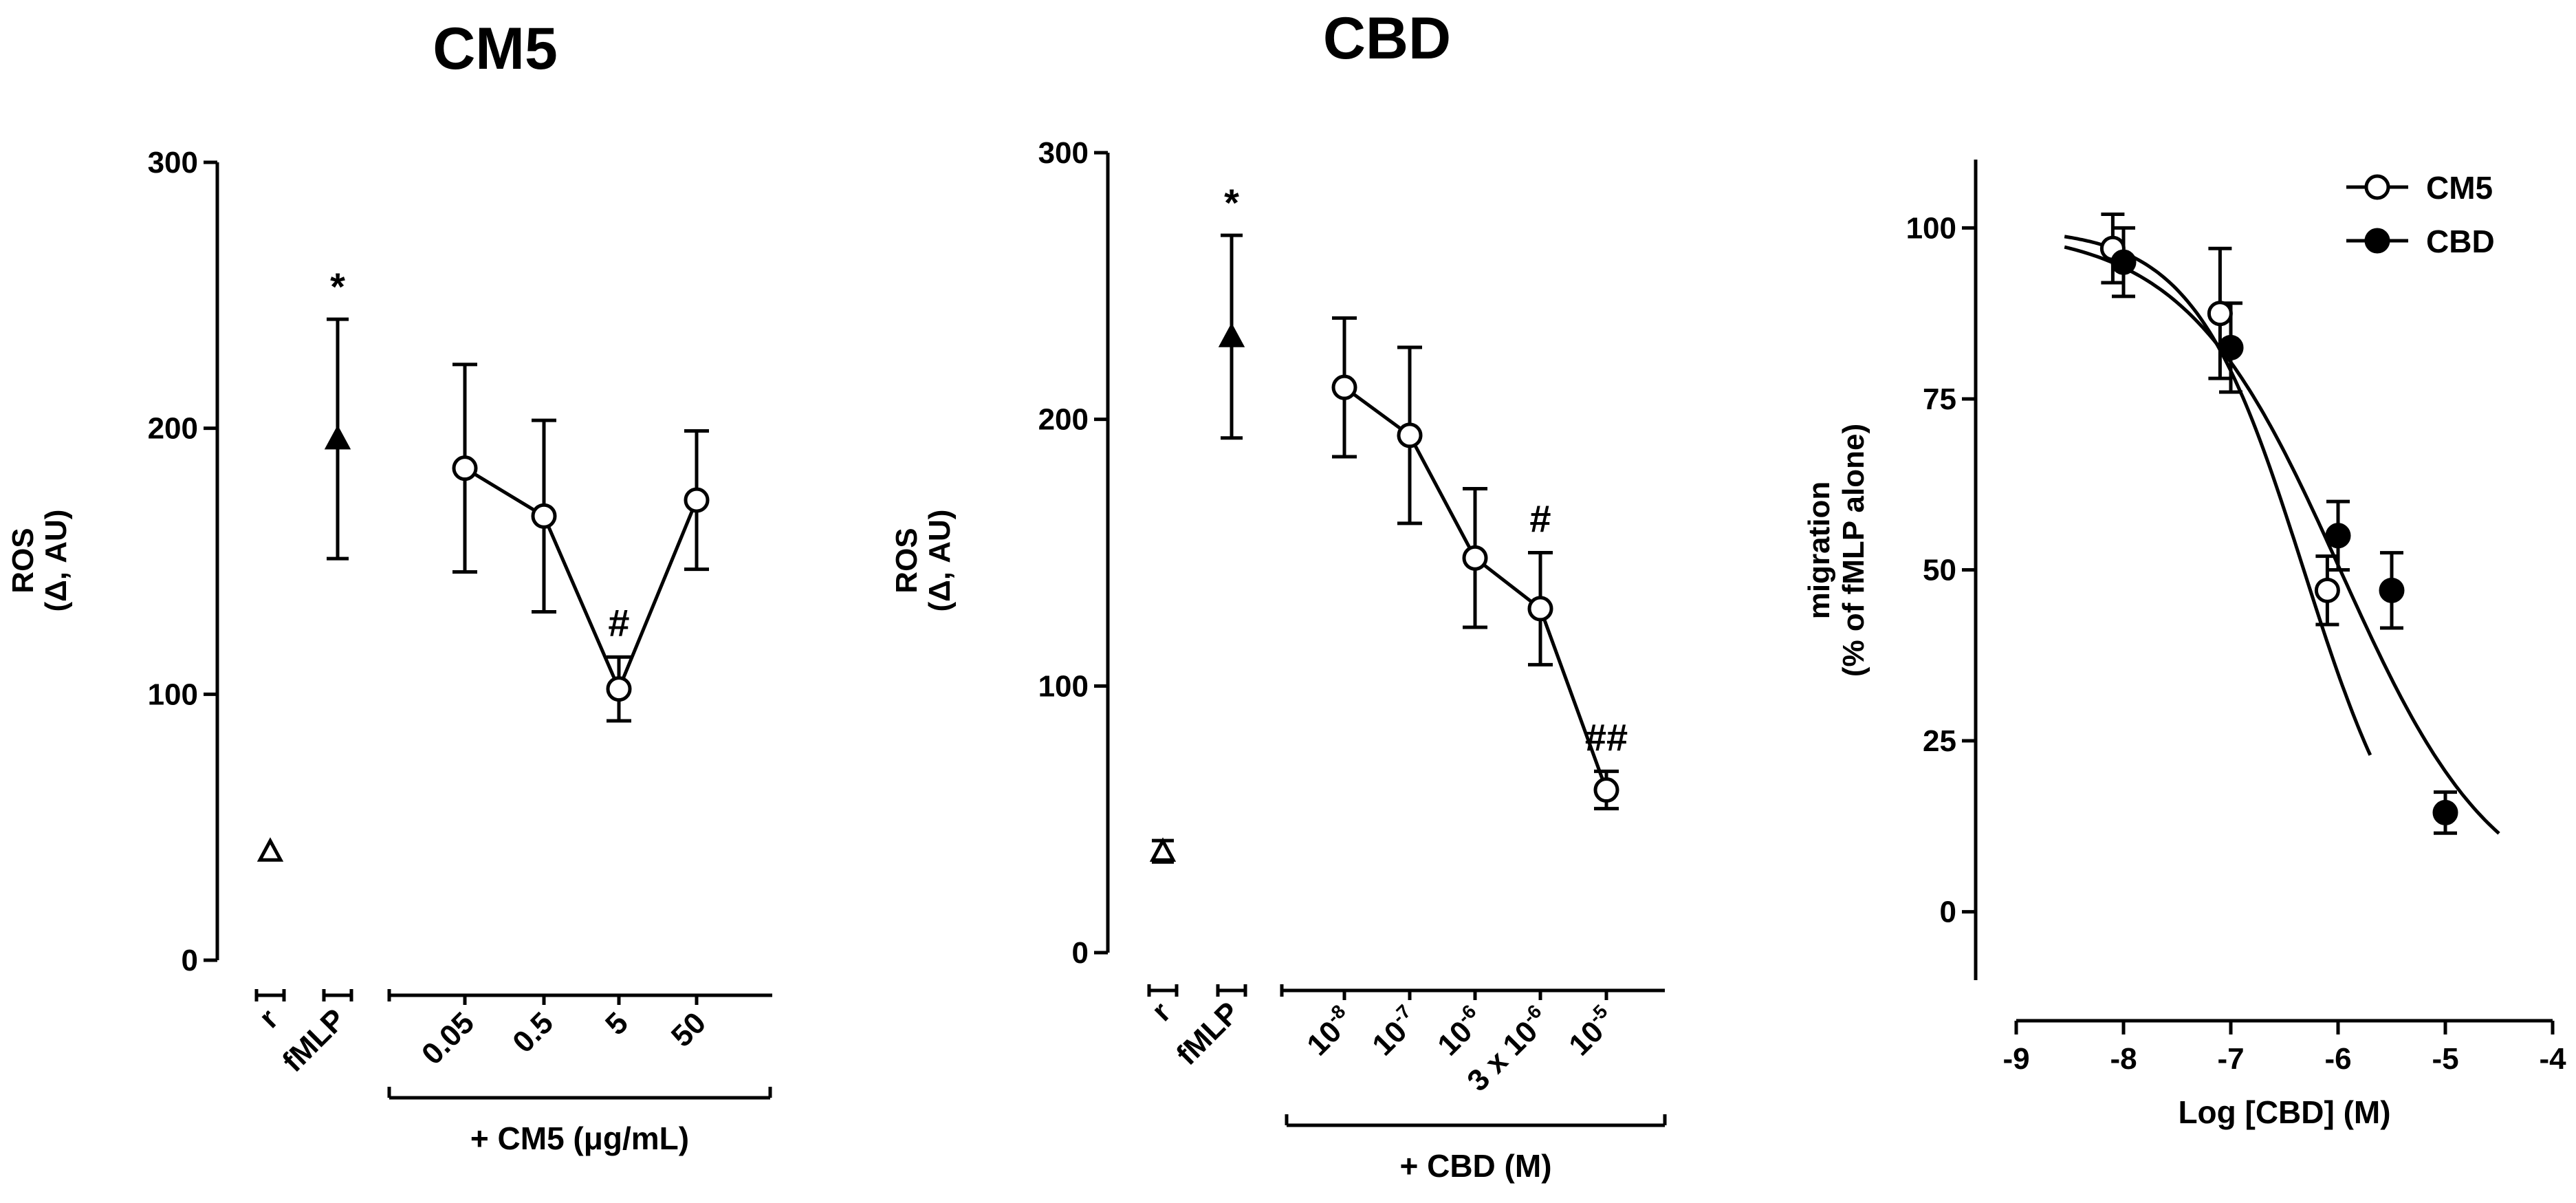  What do you see at coordinates (1502, 1056) in the screenshot?
I see `dose-tick-base: 3 x 10` at bounding box center [1502, 1056].